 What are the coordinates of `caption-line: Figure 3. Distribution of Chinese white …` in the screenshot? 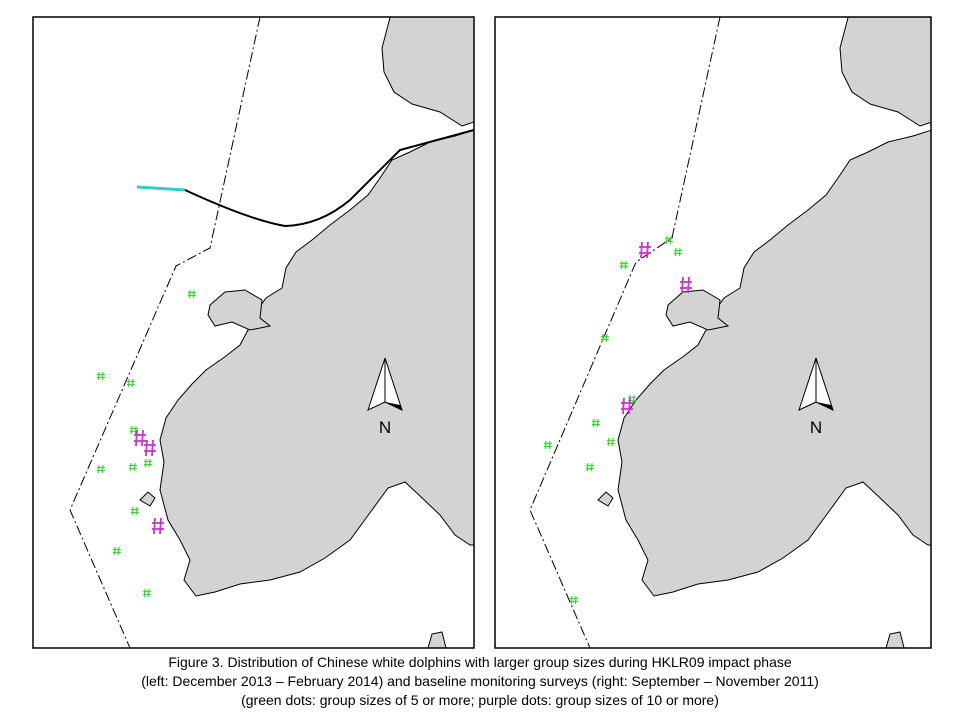 It's located at (480, 662).